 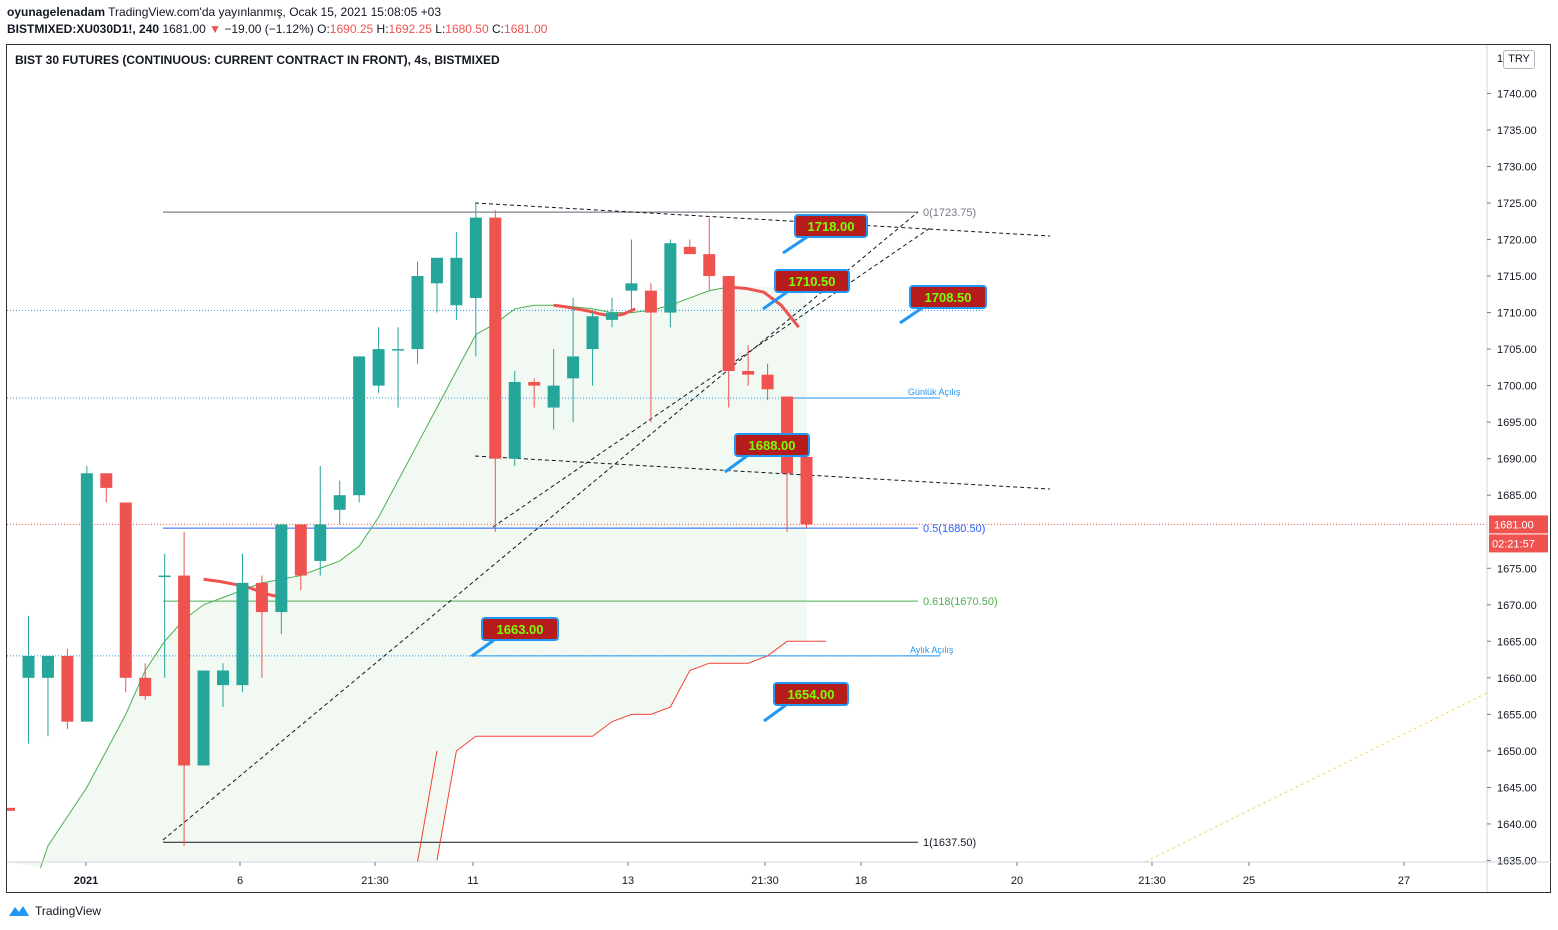 I want to click on callout-label: 1654.00, so click(x=811, y=694).